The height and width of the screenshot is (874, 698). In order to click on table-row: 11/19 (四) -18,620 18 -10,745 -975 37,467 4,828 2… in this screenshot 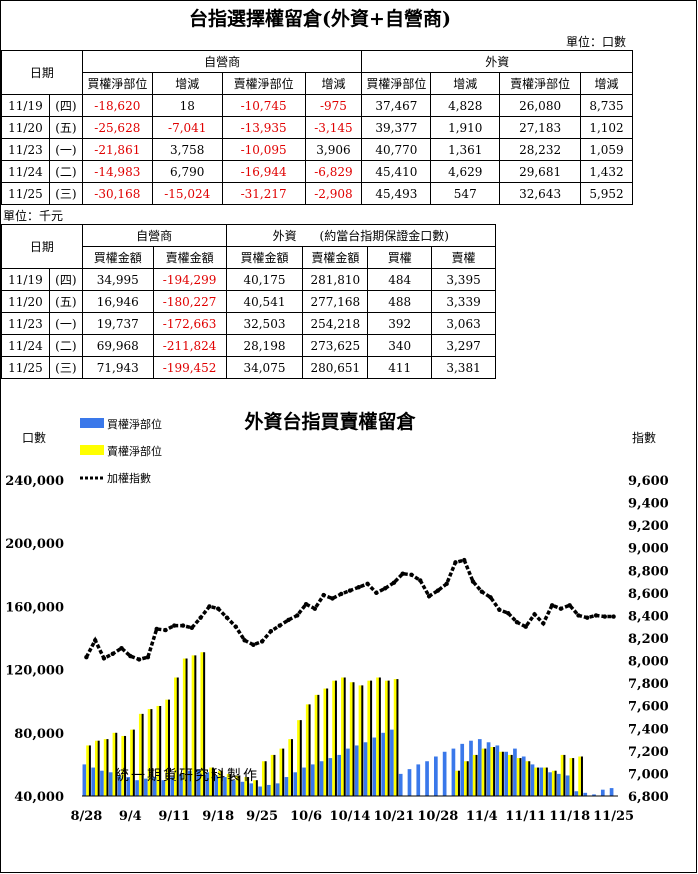, I will do `click(317, 105)`.